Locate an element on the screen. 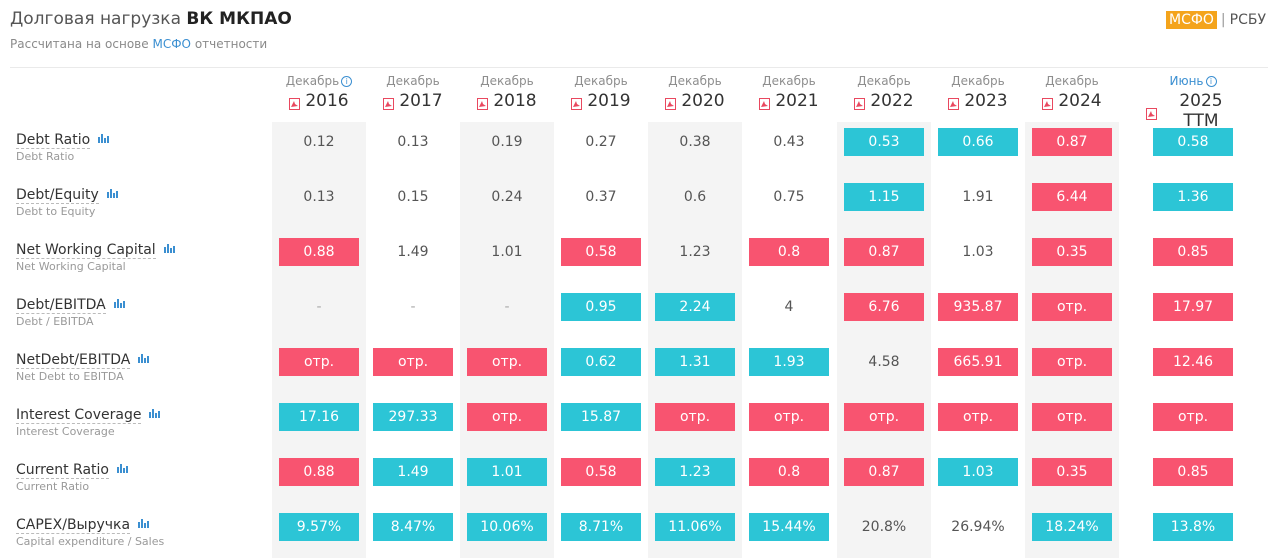 The height and width of the screenshot is (558, 1280). metric-name: Interest Coverage is located at coordinates (79, 415).